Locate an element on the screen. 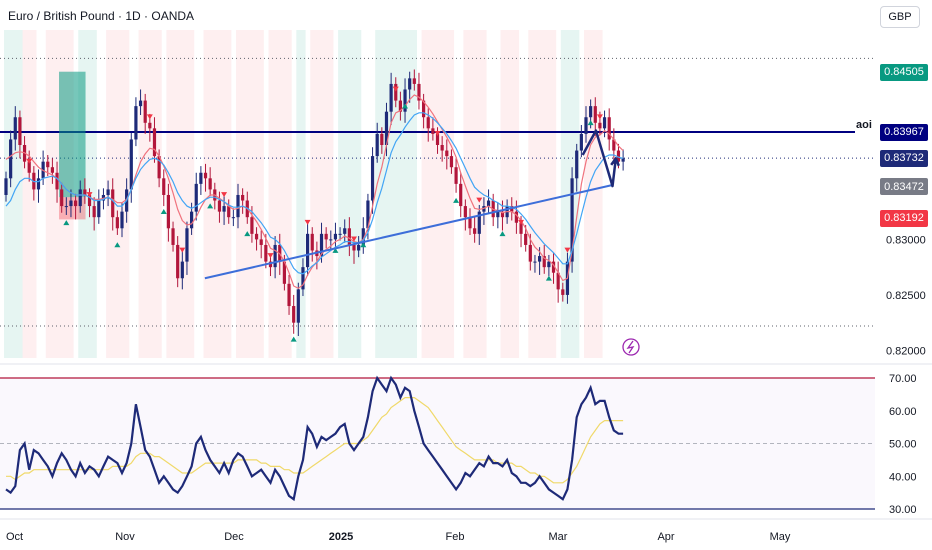 This screenshot has width=932, height=550. lightning-bolt-stroke is located at coordinates (630, 347).